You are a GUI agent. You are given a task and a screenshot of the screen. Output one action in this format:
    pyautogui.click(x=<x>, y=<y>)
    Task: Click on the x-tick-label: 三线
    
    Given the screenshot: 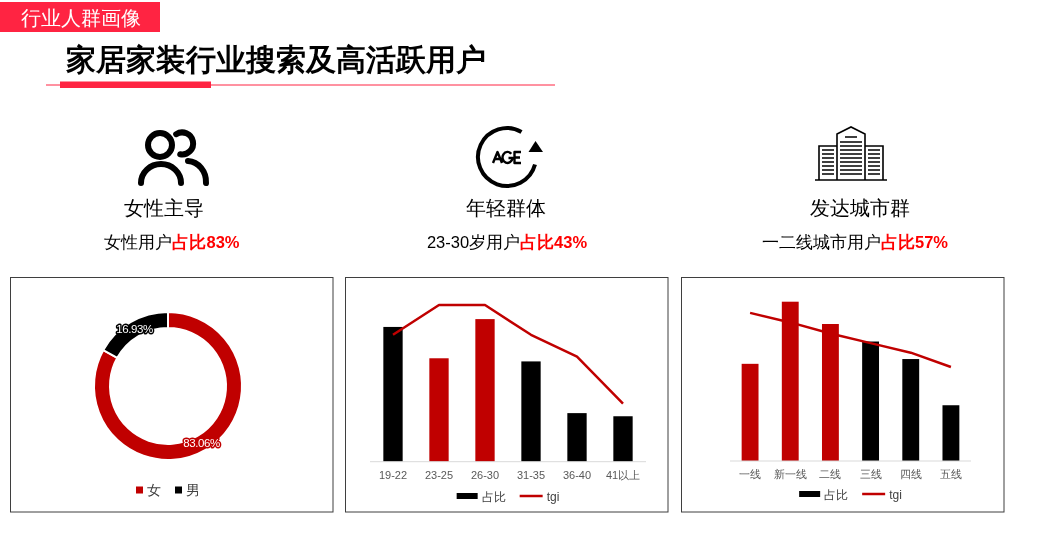 What is the action you would take?
    pyautogui.click(x=870, y=474)
    